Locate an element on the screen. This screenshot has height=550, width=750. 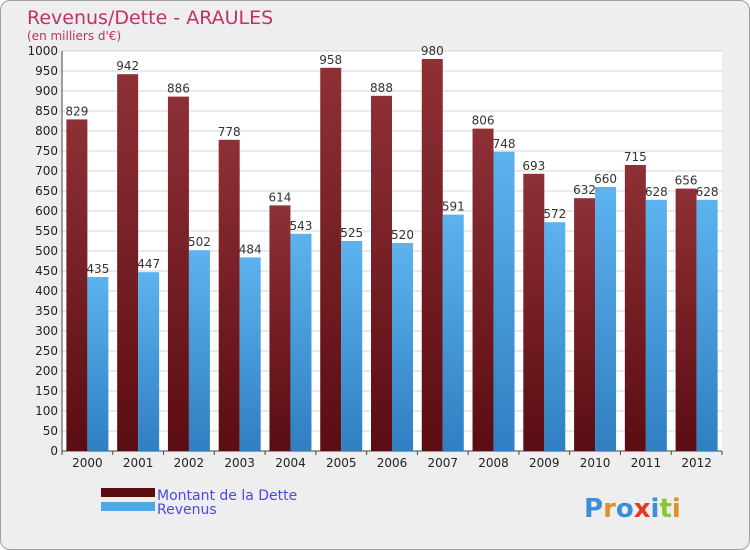
value-label-revenus: 502 is located at coordinates (199, 242).